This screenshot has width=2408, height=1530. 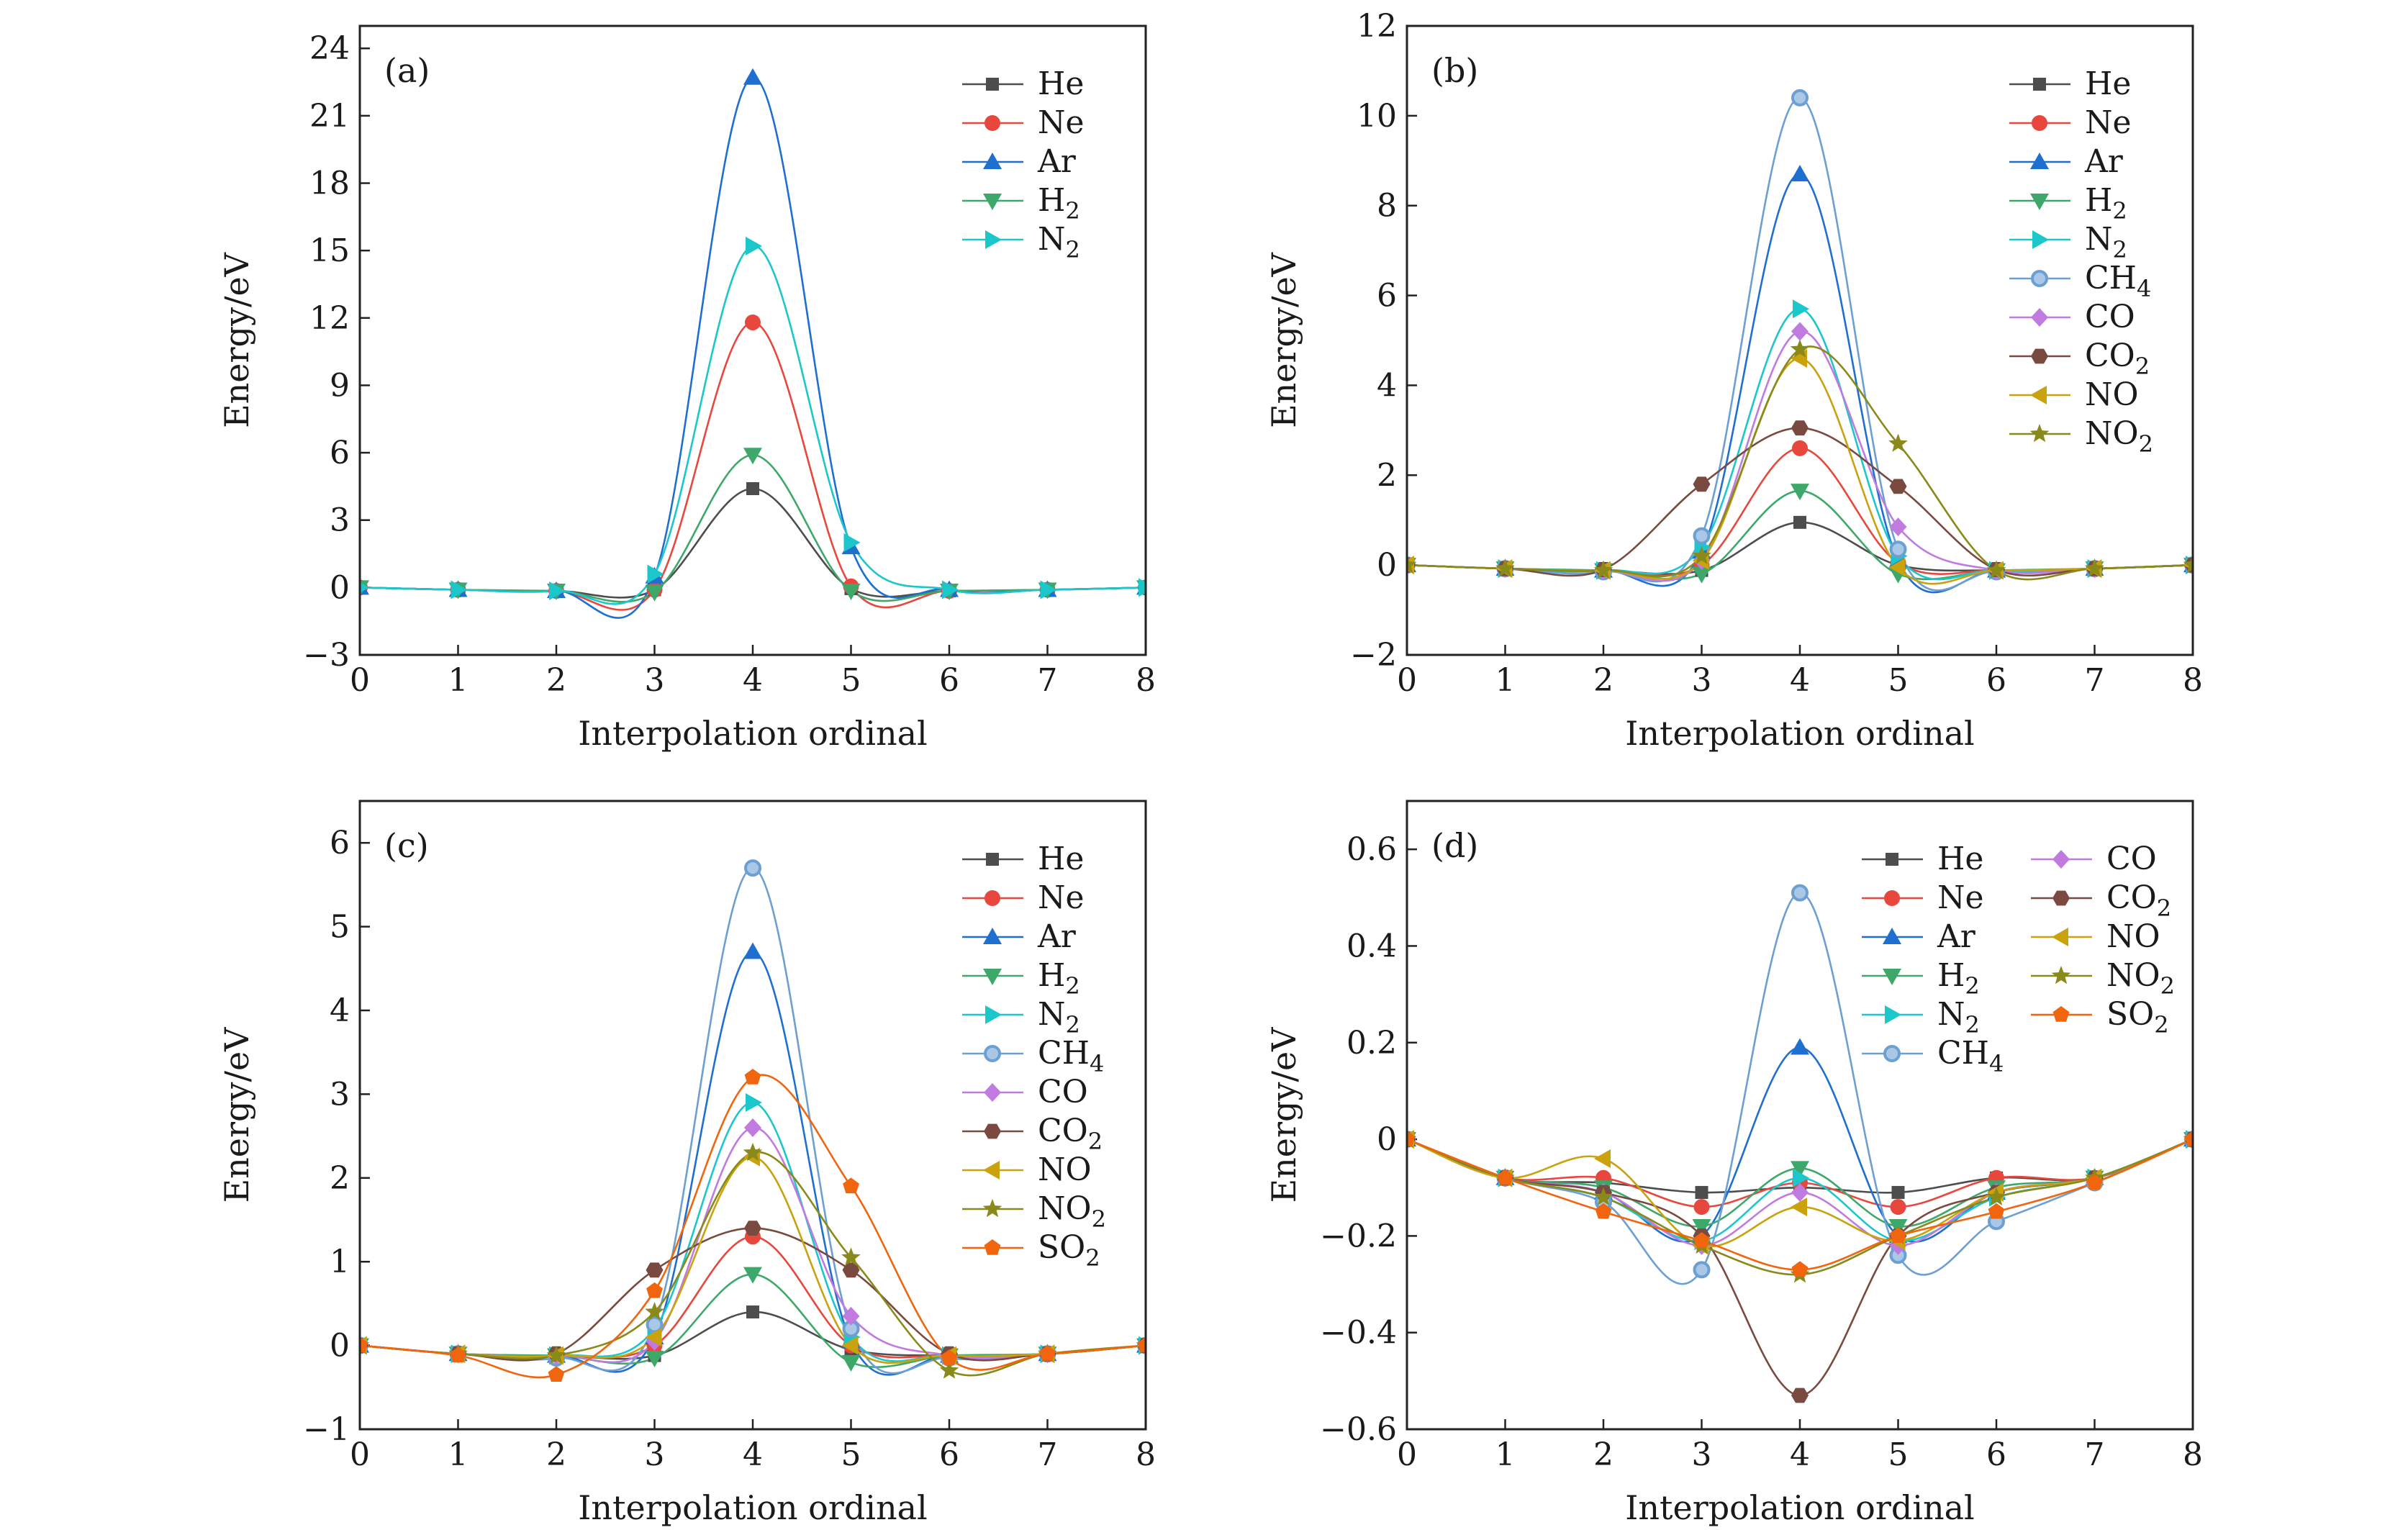 What do you see at coordinates (2131, 859) in the screenshot?
I see `legend-label-co: CO` at bounding box center [2131, 859].